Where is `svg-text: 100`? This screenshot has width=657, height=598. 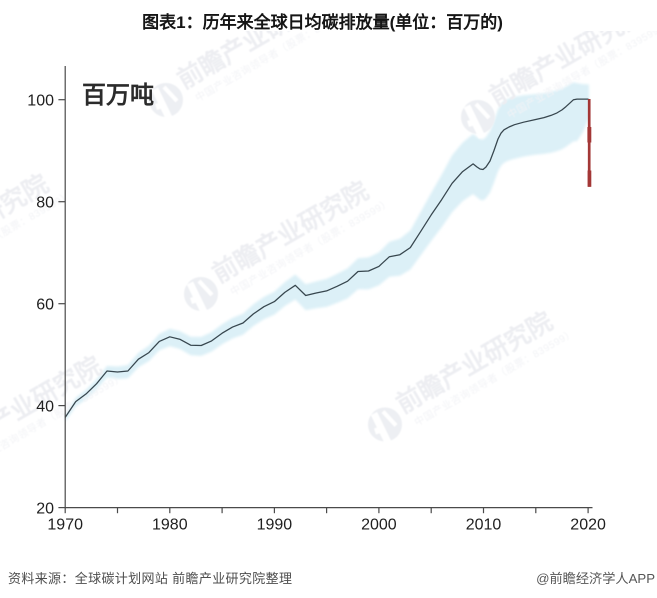
svg-text: 100 is located at coordinates (40, 101).